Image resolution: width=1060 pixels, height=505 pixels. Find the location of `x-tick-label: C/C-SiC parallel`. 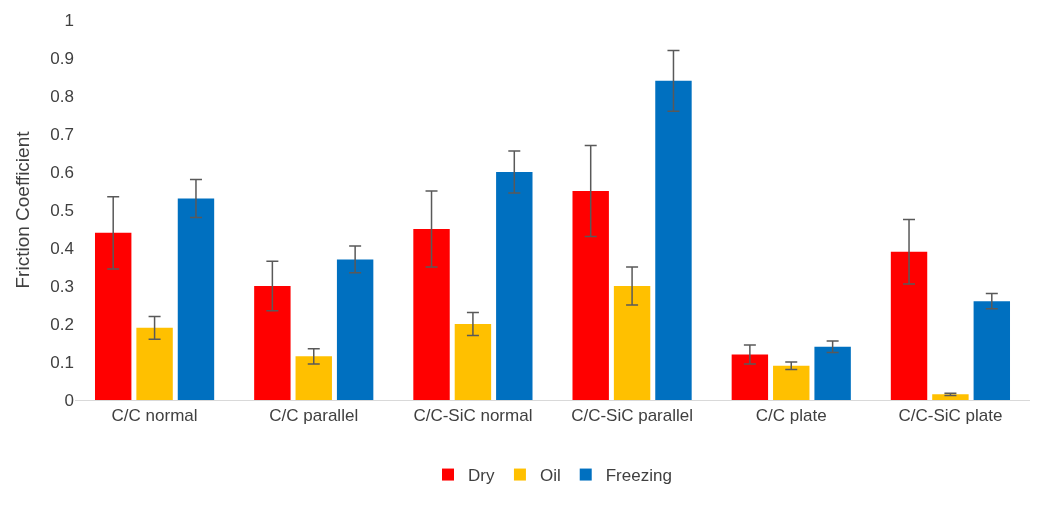

x-tick-label: C/C-SiC parallel is located at coordinates (632, 416).